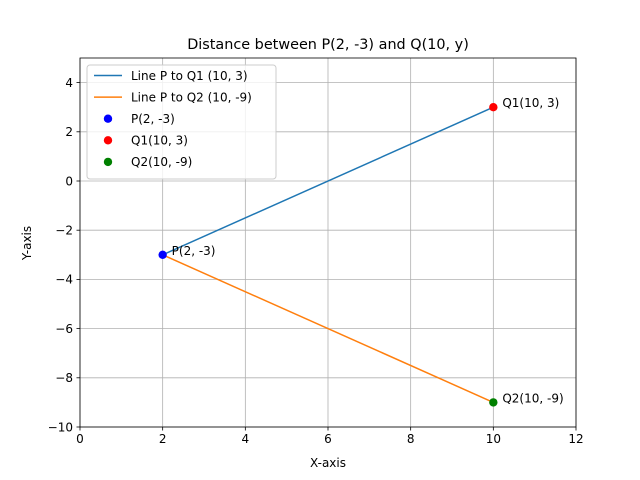 The width and height of the screenshot is (640, 480). I want to click on x-tick-label: 12, so click(575, 439).